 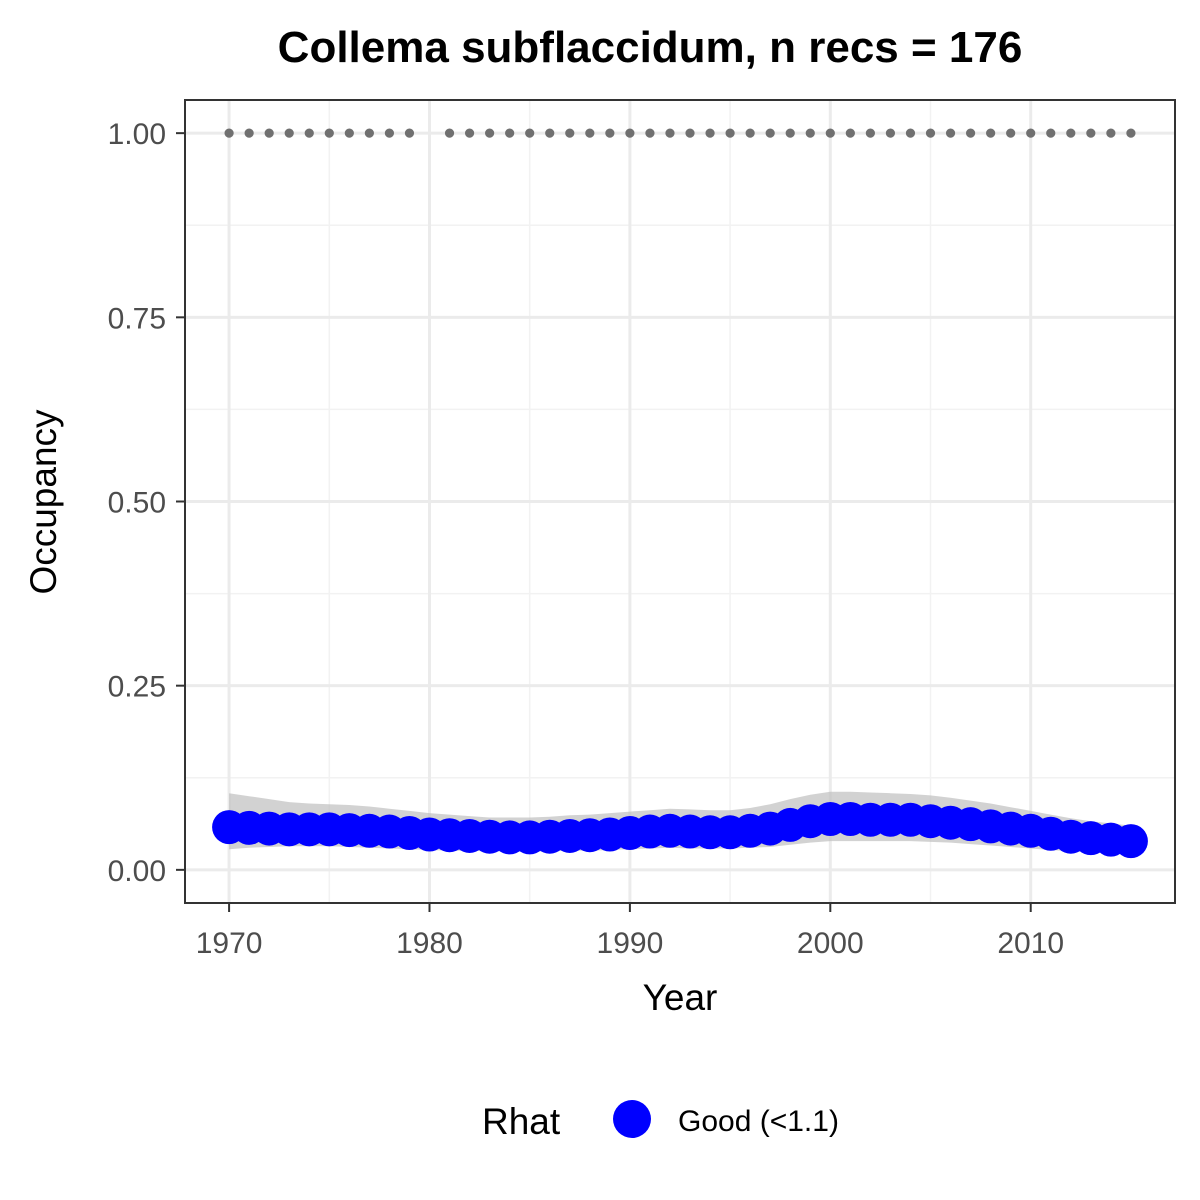 What do you see at coordinates (1030, 943) in the screenshot?
I see `x-tick-label: 2010` at bounding box center [1030, 943].